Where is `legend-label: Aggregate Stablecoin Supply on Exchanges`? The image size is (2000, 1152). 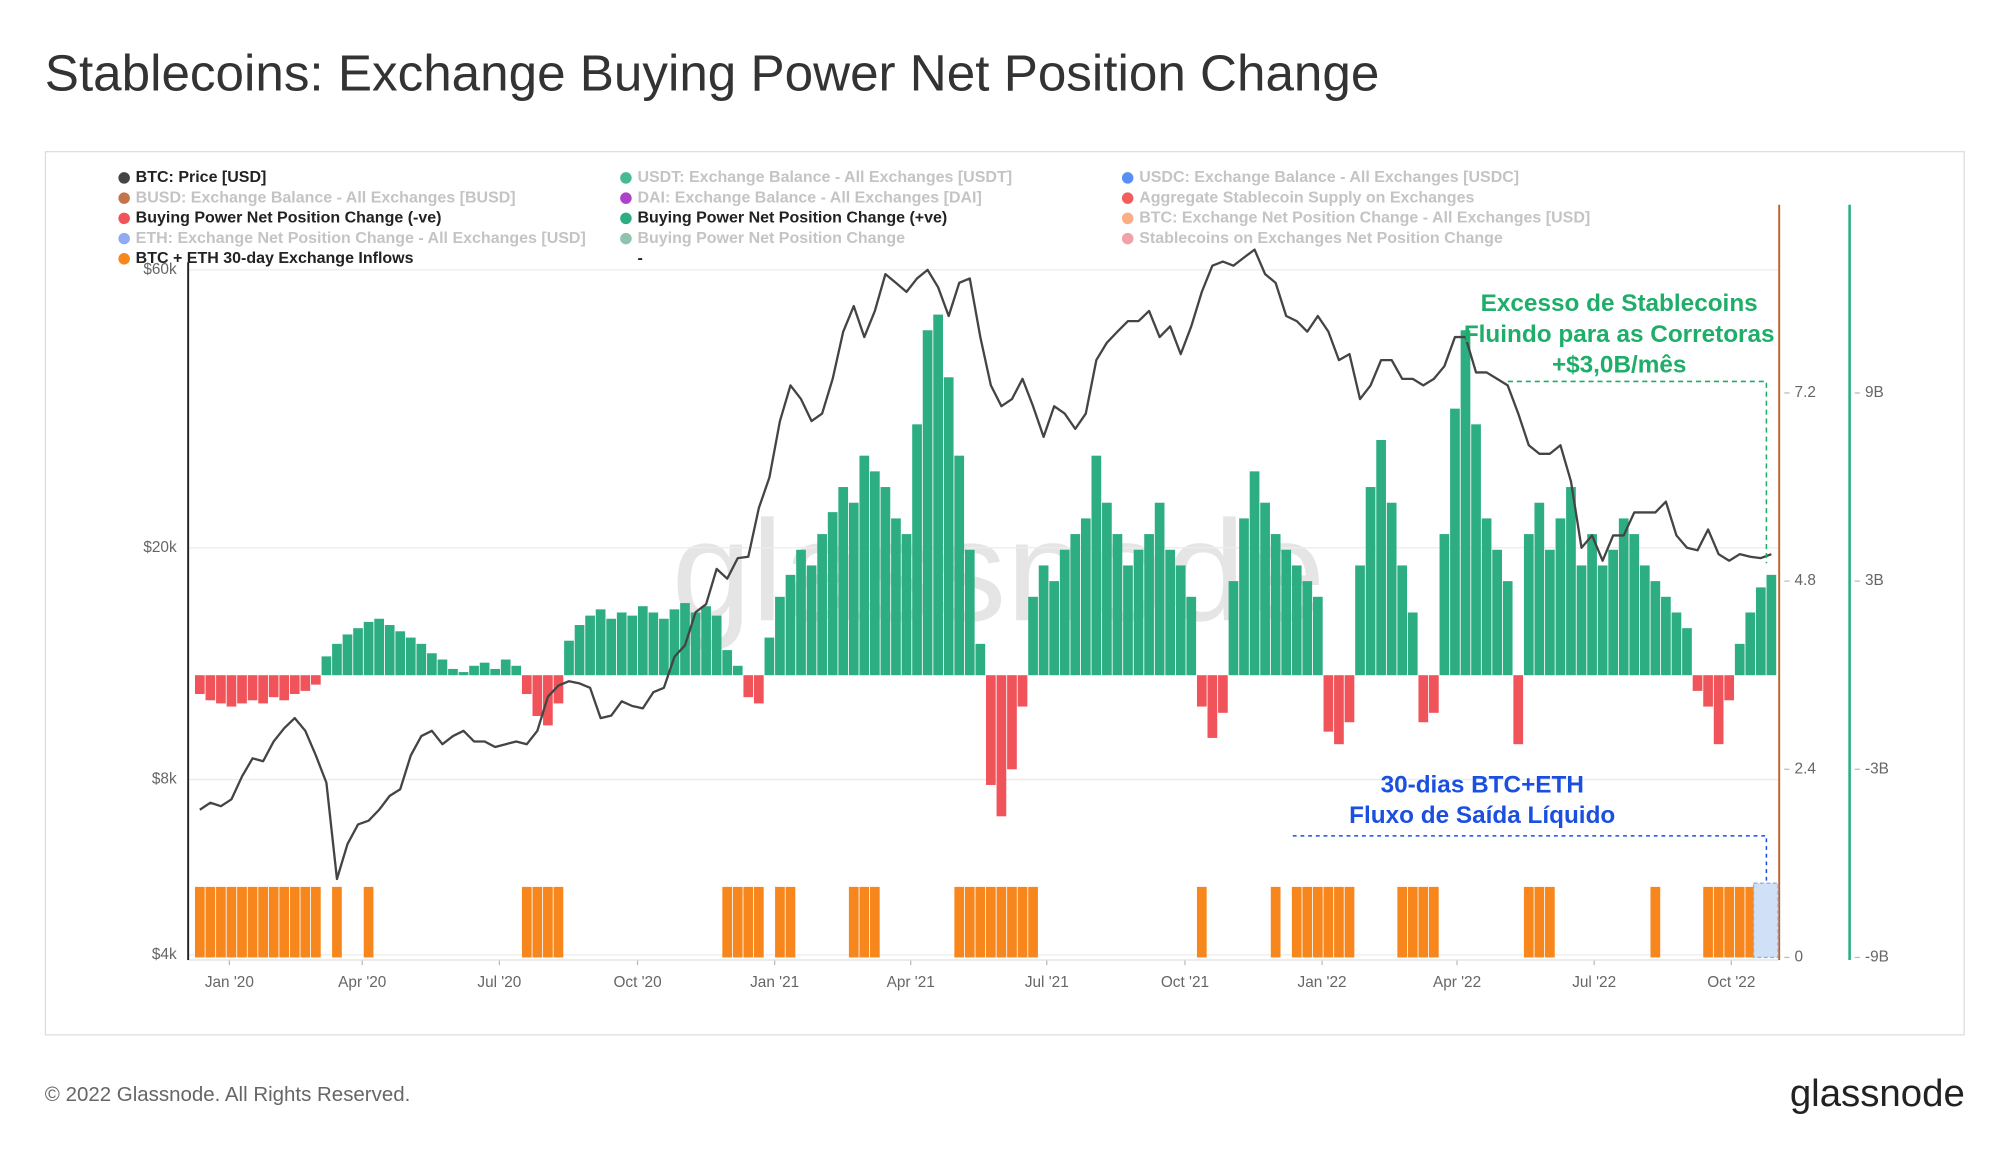
legend-label: Aggregate Stablecoin Supply on Exchanges is located at coordinates (1306, 197).